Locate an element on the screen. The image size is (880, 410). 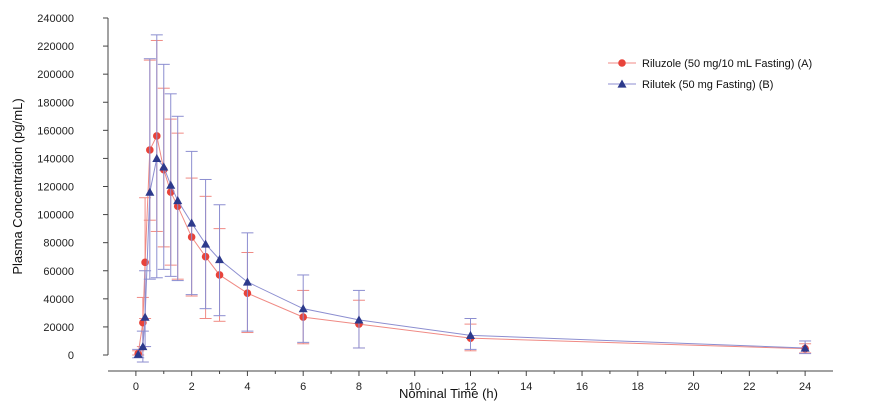
x-tick-label: 14 is located at coordinates (526, 387).